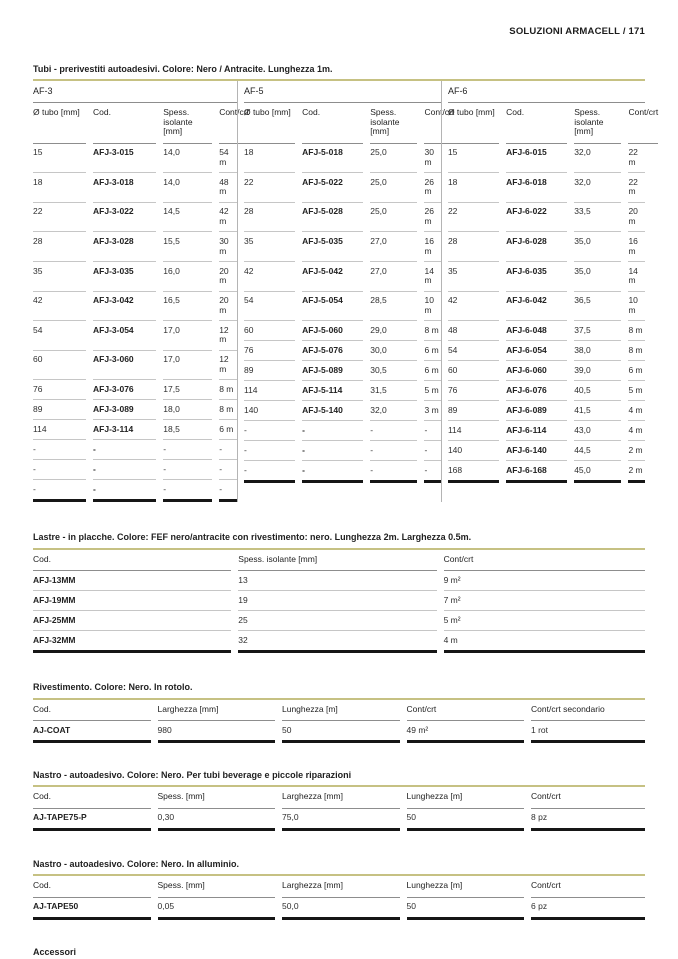  Describe the element at coordinates (333, 331) in the screenshot. I see `table-cell: AFJ-5-060` at that location.